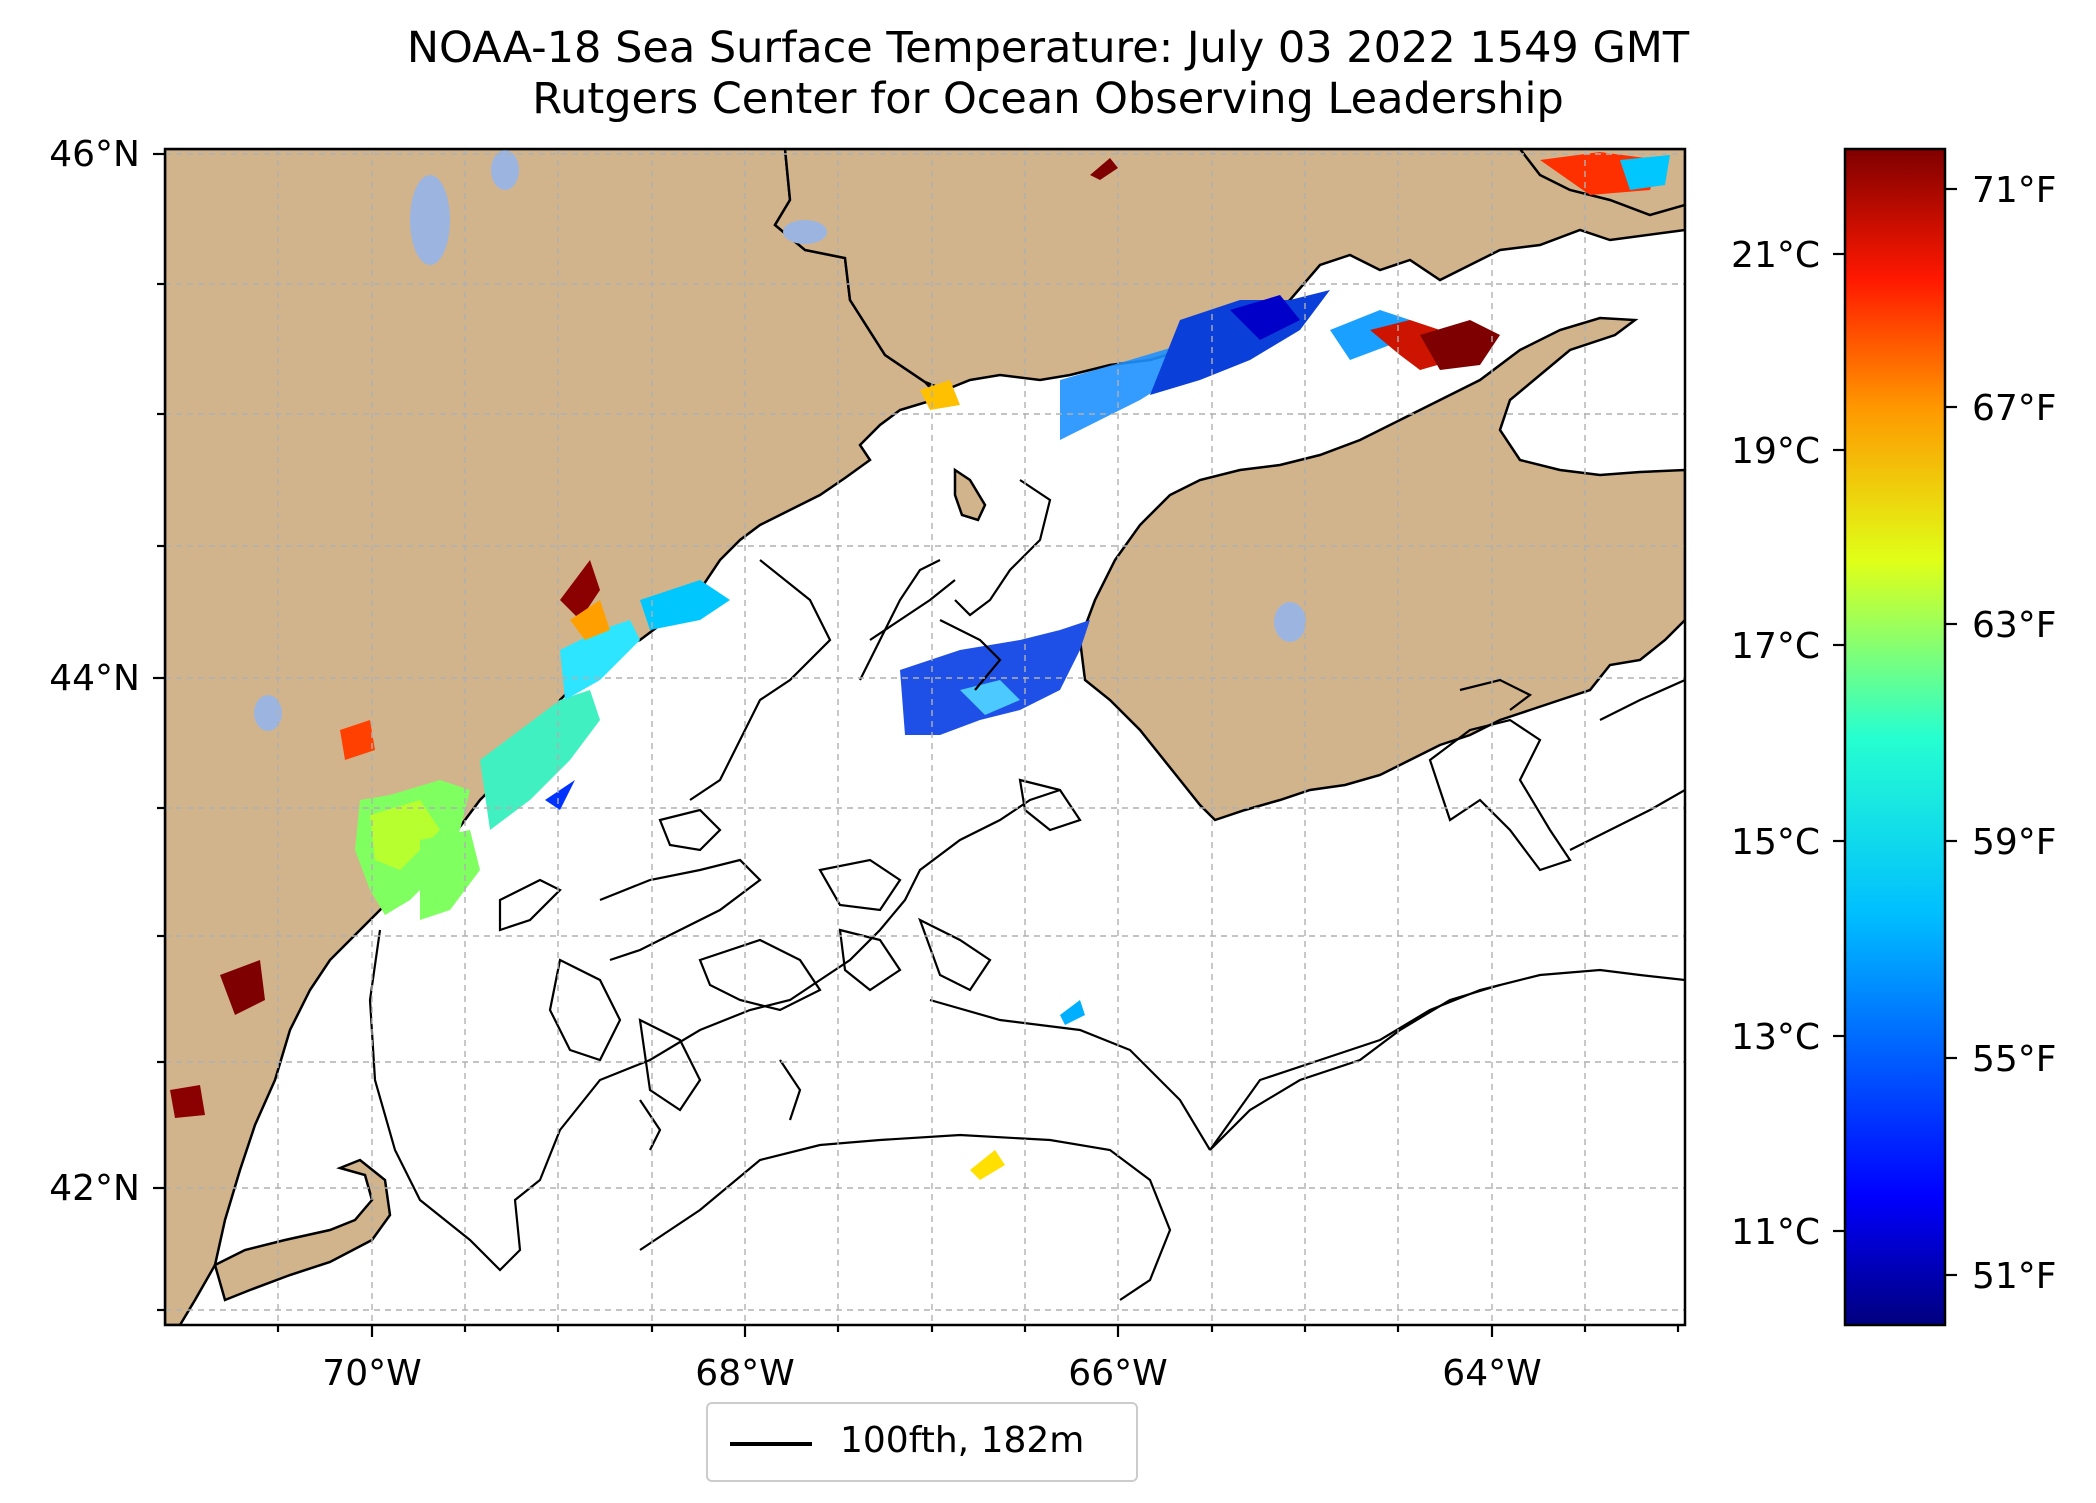 The height and width of the screenshot is (1503, 2096). I want to click on lat-label-44n: 44°N, so click(94, 678).